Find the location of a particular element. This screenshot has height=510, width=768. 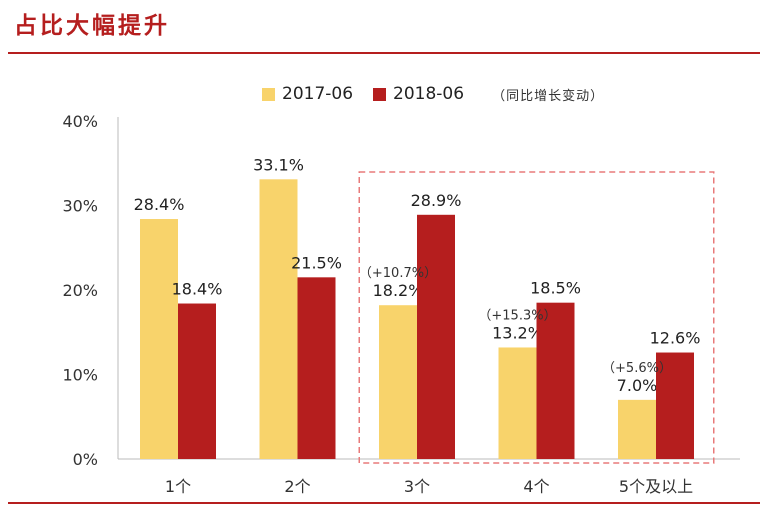

legend: 2017-06 2018-06 （同比增长变动） is located at coordinates (433, 94).